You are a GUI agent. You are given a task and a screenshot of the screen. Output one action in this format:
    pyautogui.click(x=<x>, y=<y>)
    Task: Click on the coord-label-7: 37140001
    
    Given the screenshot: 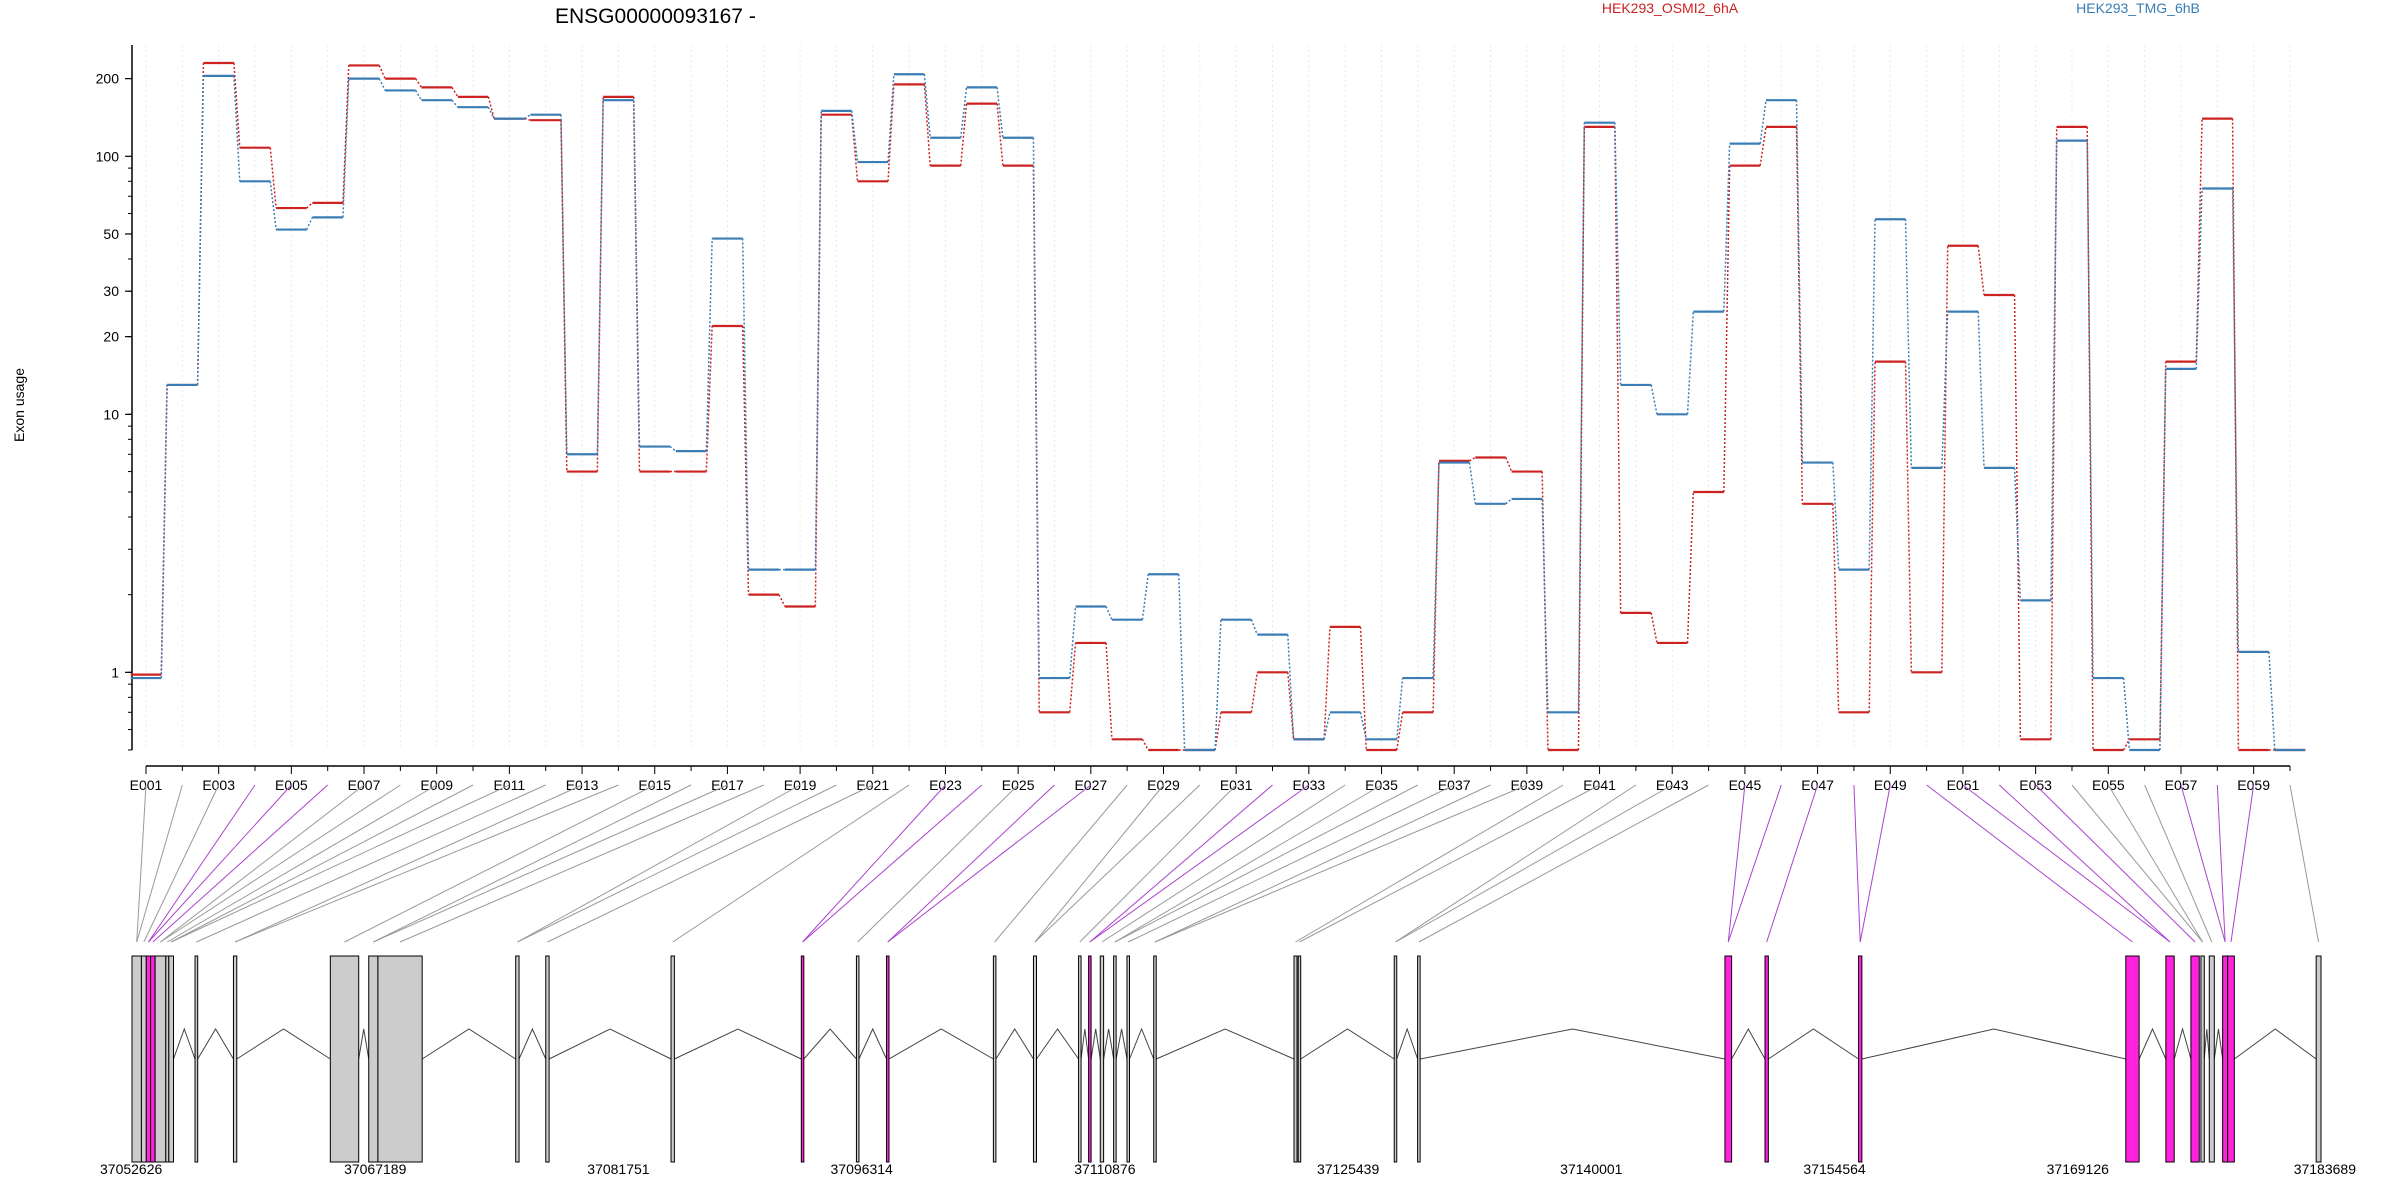 What is the action you would take?
    pyautogui.click(x=1591, y=1169)
    